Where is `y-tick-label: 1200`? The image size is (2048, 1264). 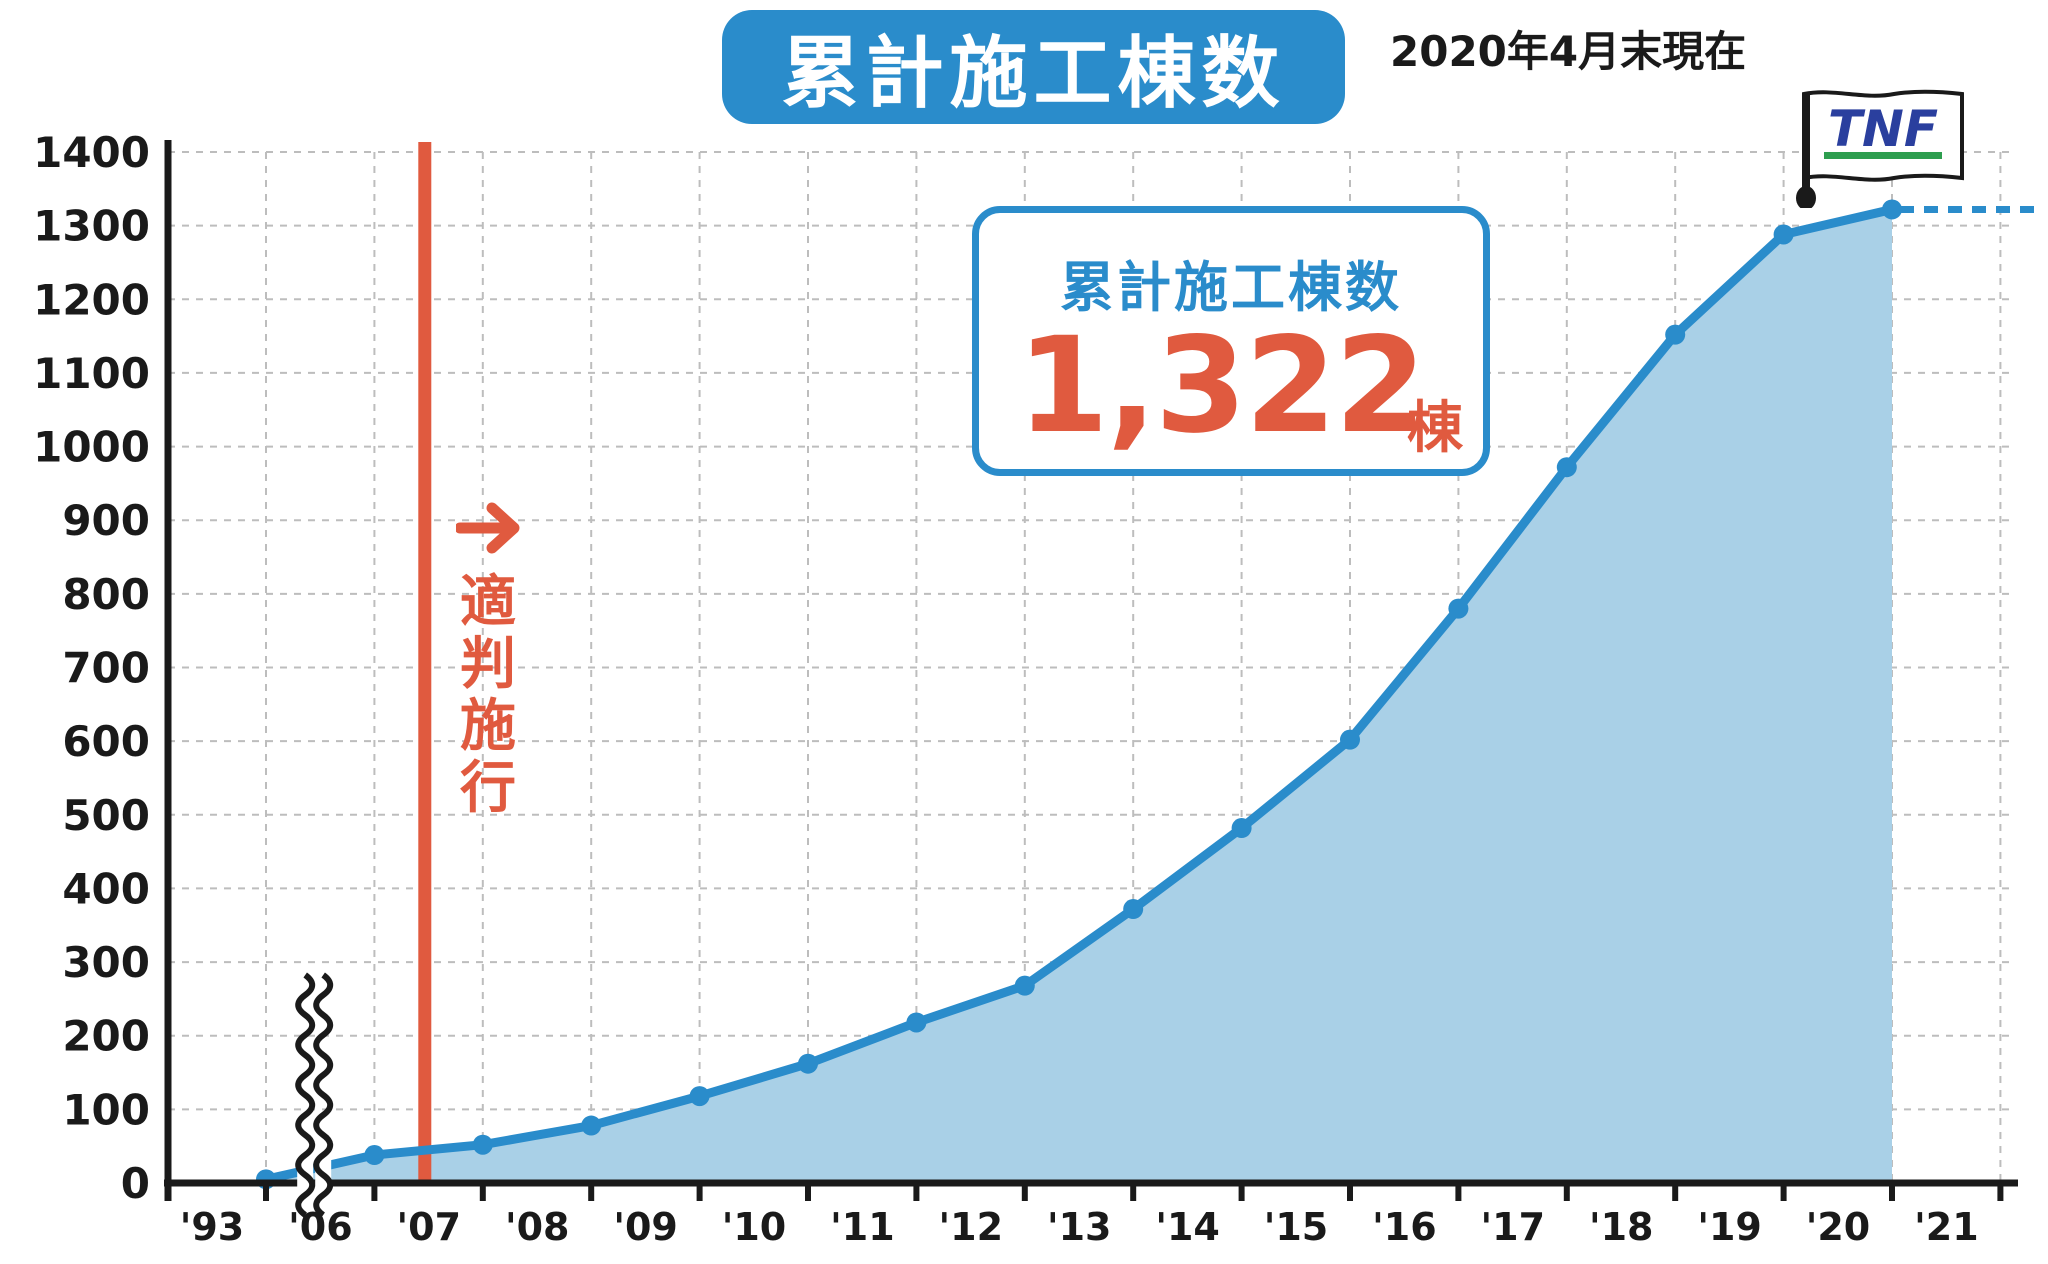
y-tick-label: 1200 is located at coordinates (91, 299).